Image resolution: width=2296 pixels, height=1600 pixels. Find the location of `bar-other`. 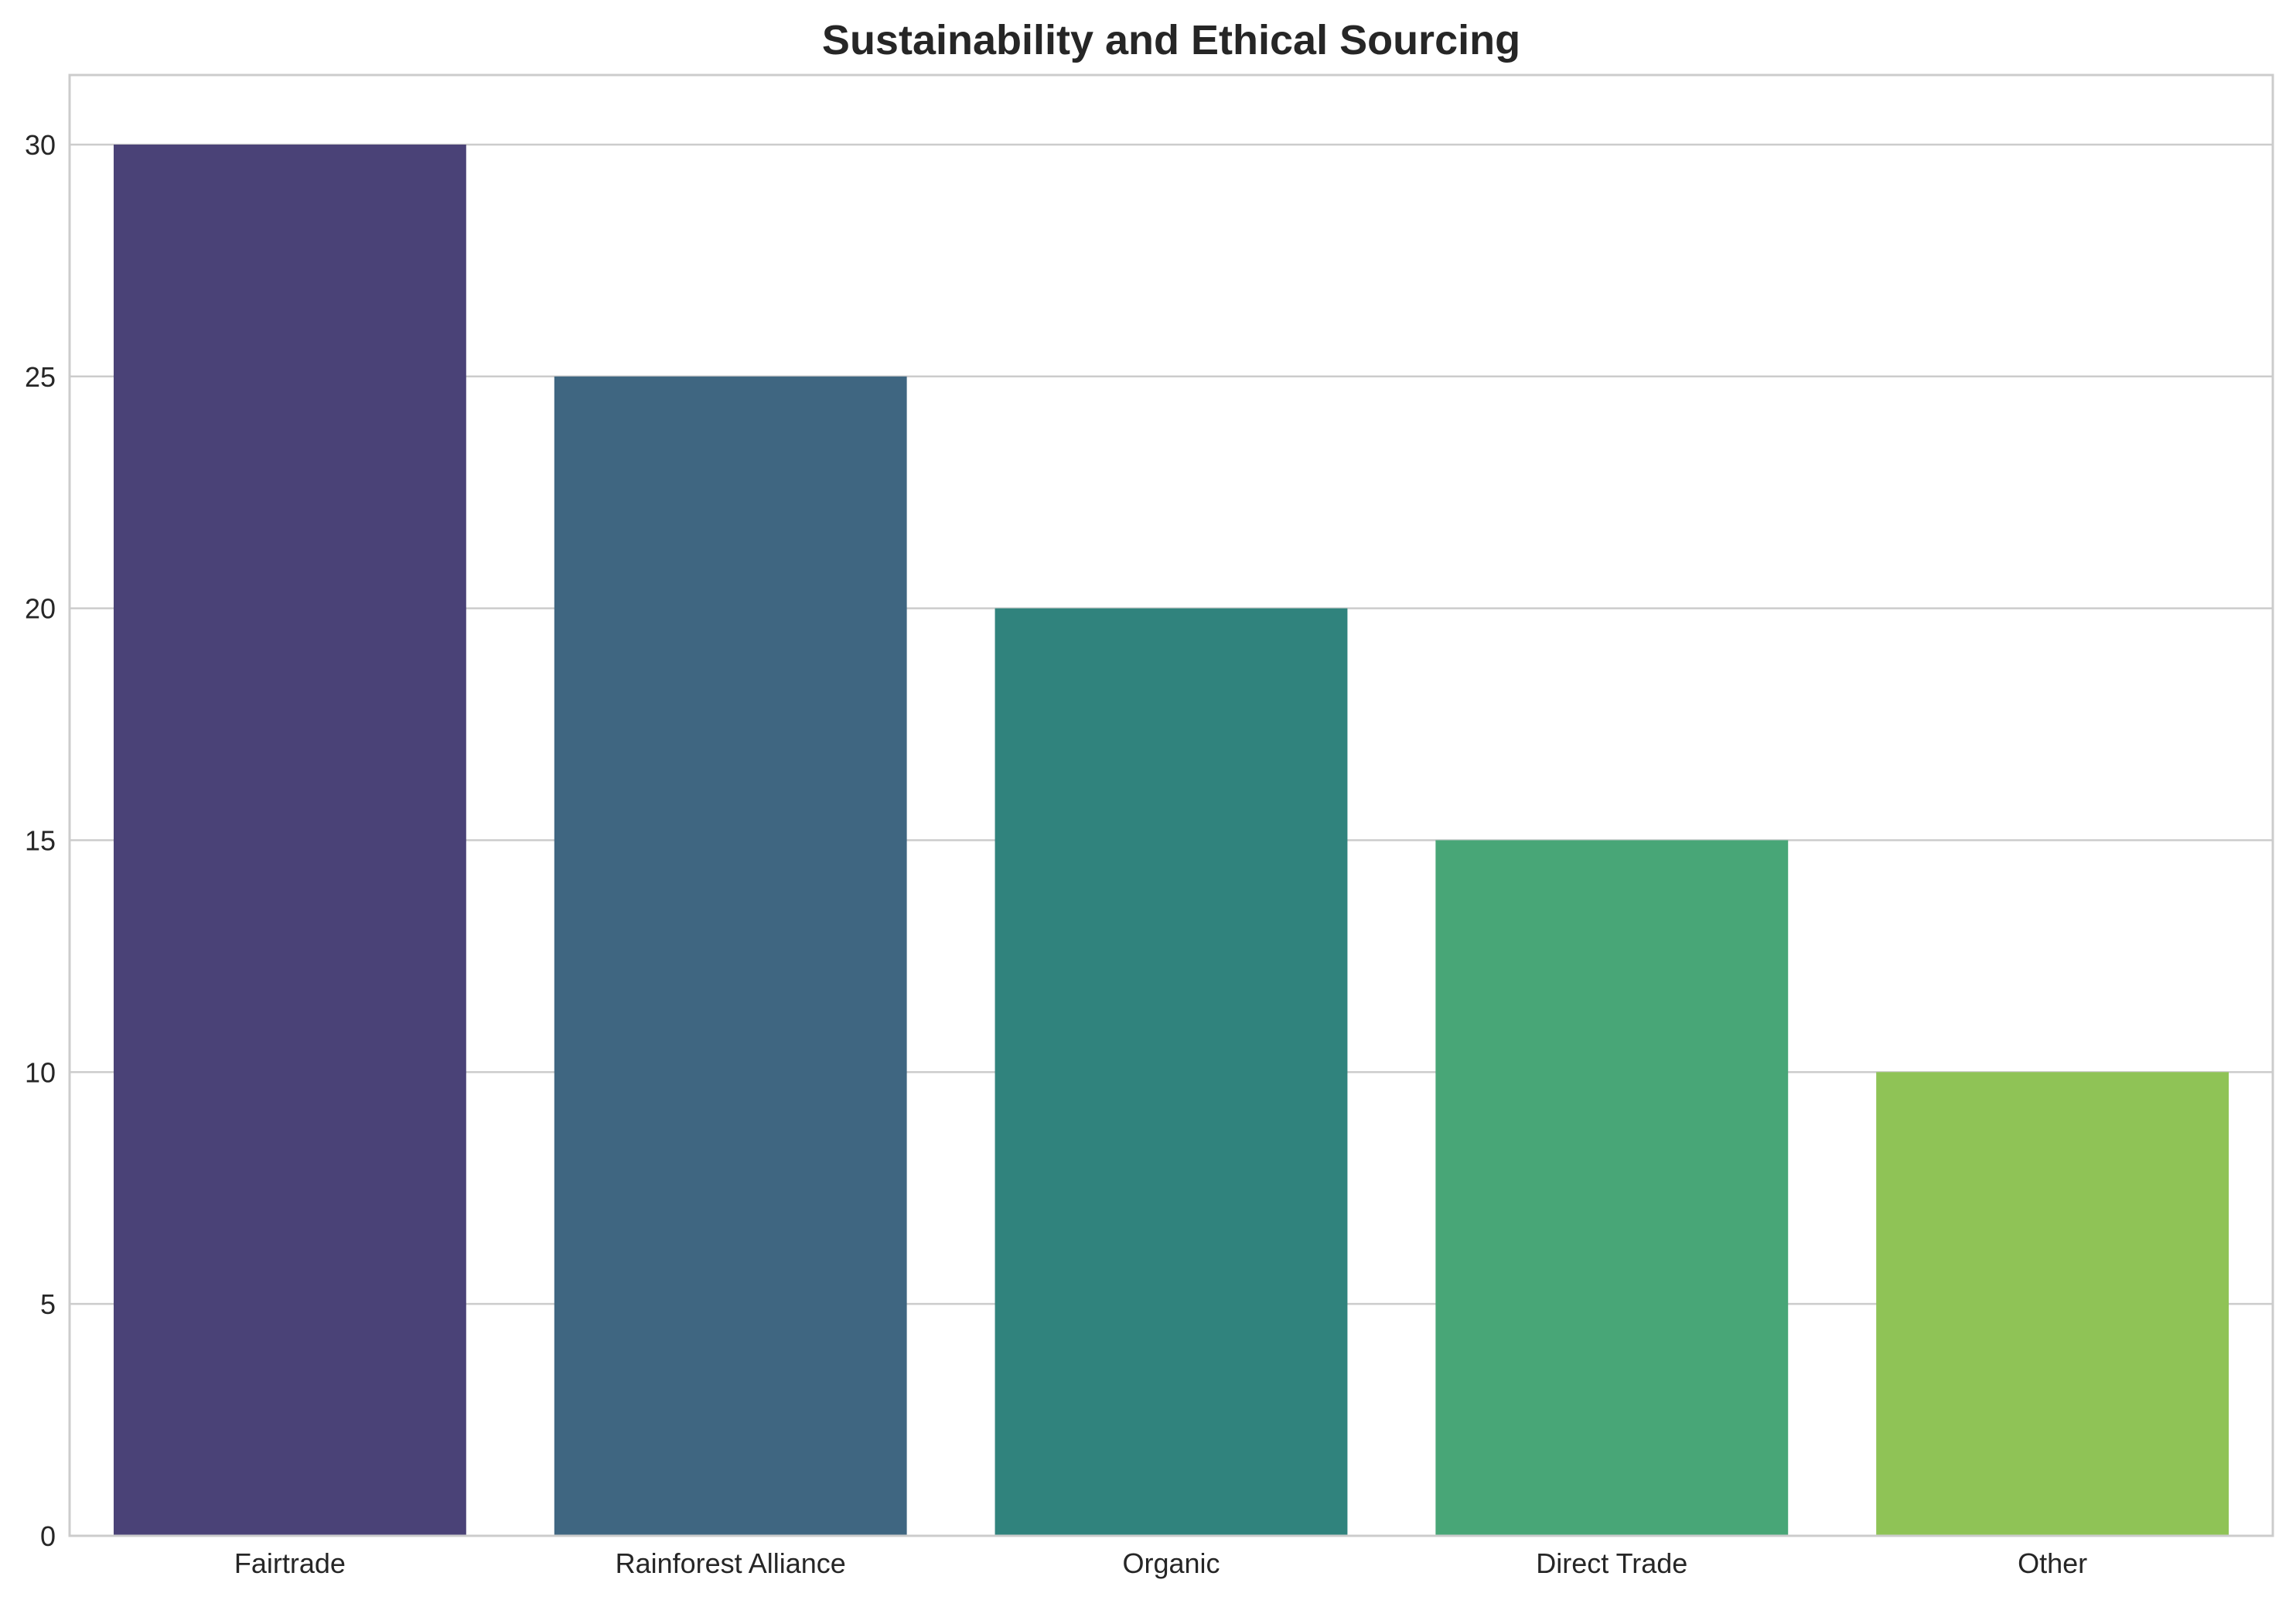

bar-other is located at coordinates (2052, 1304).